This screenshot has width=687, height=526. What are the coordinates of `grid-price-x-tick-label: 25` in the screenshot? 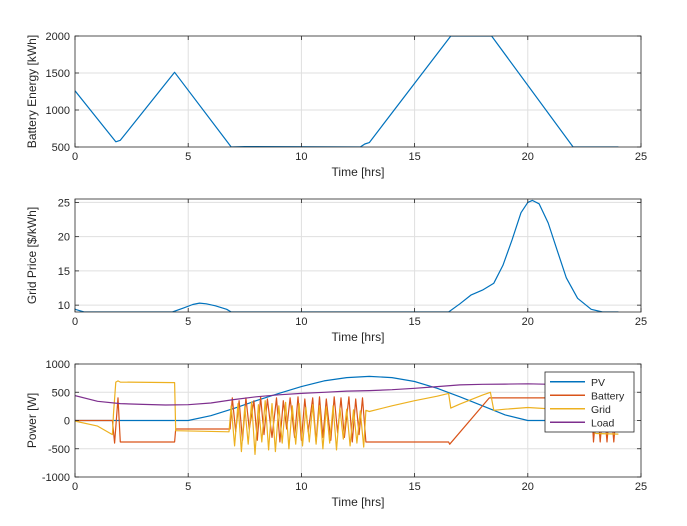 It's located at (641, 322).